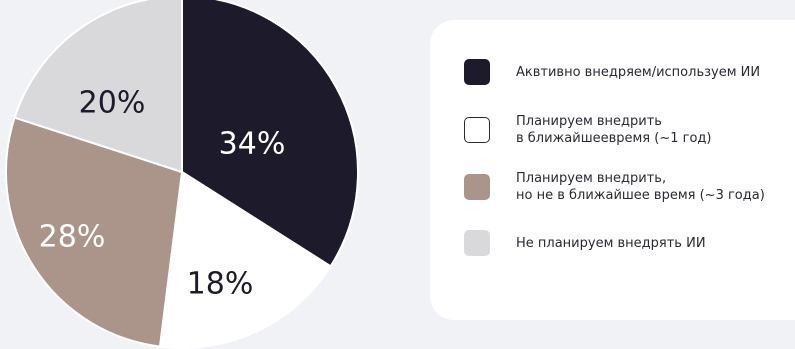  I want to click on legend-item-4: Не планируем внедрять ИИ, so click(585, 243).